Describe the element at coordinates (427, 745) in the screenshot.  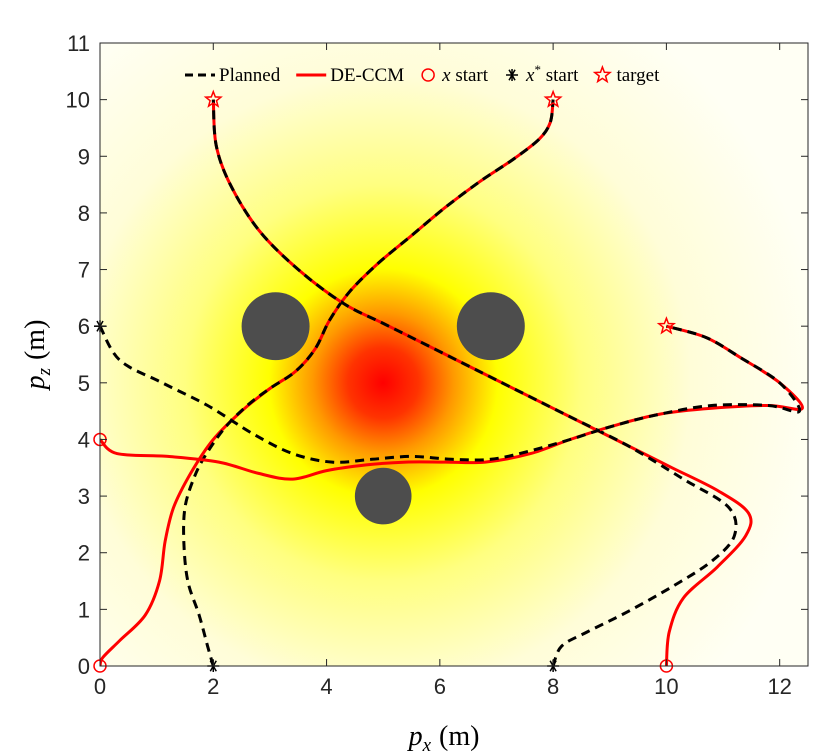
I see `x-axis-label-sub: x` at that location.